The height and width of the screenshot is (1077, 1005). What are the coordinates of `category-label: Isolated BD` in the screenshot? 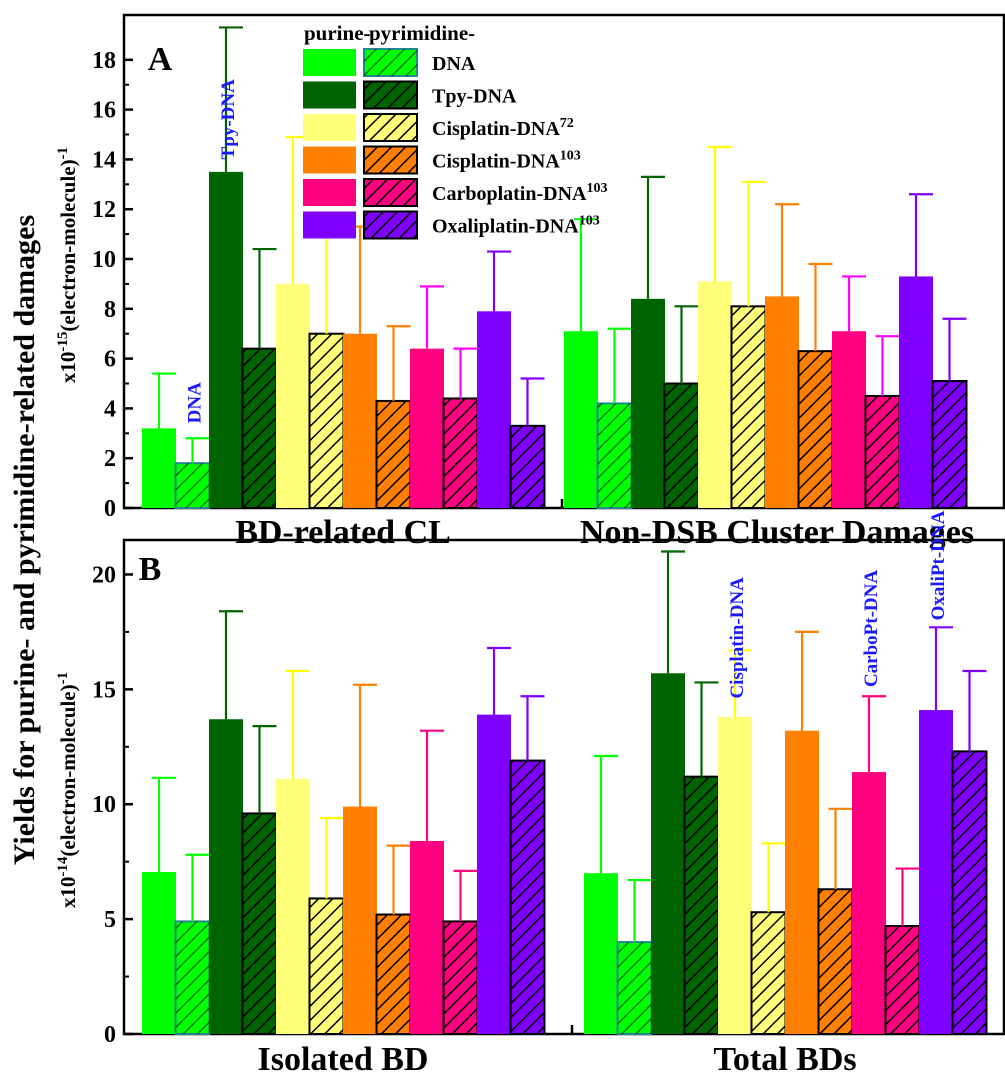 It's located at (343, 1059).